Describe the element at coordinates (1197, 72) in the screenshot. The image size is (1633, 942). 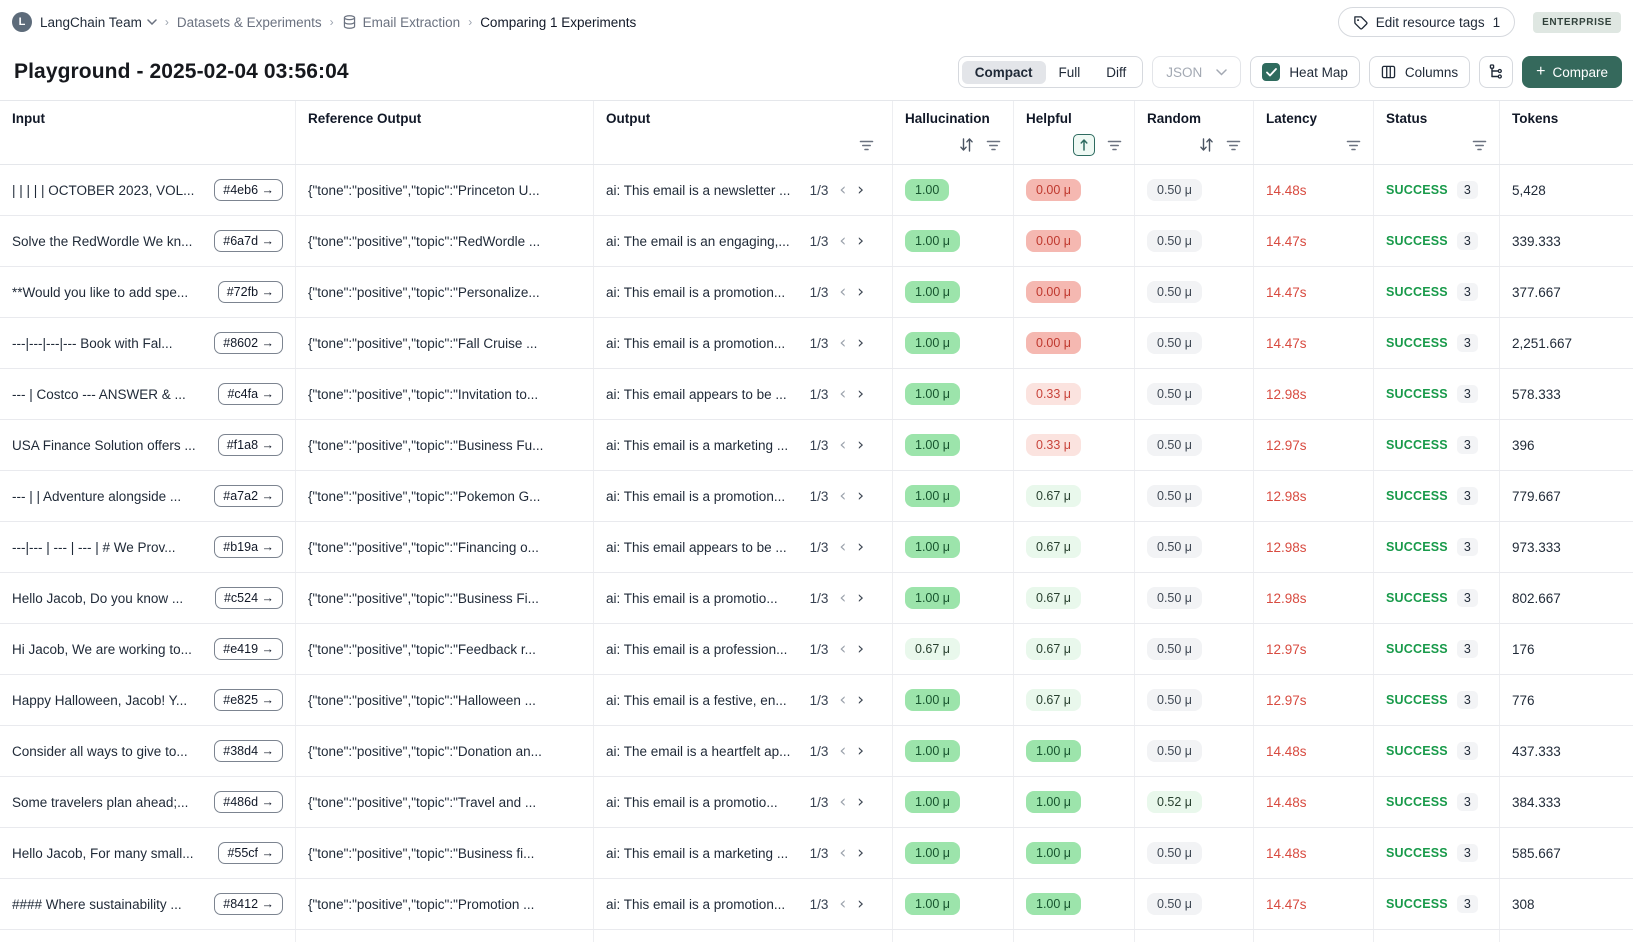
I see `format-dropdown: JSON` at that location.